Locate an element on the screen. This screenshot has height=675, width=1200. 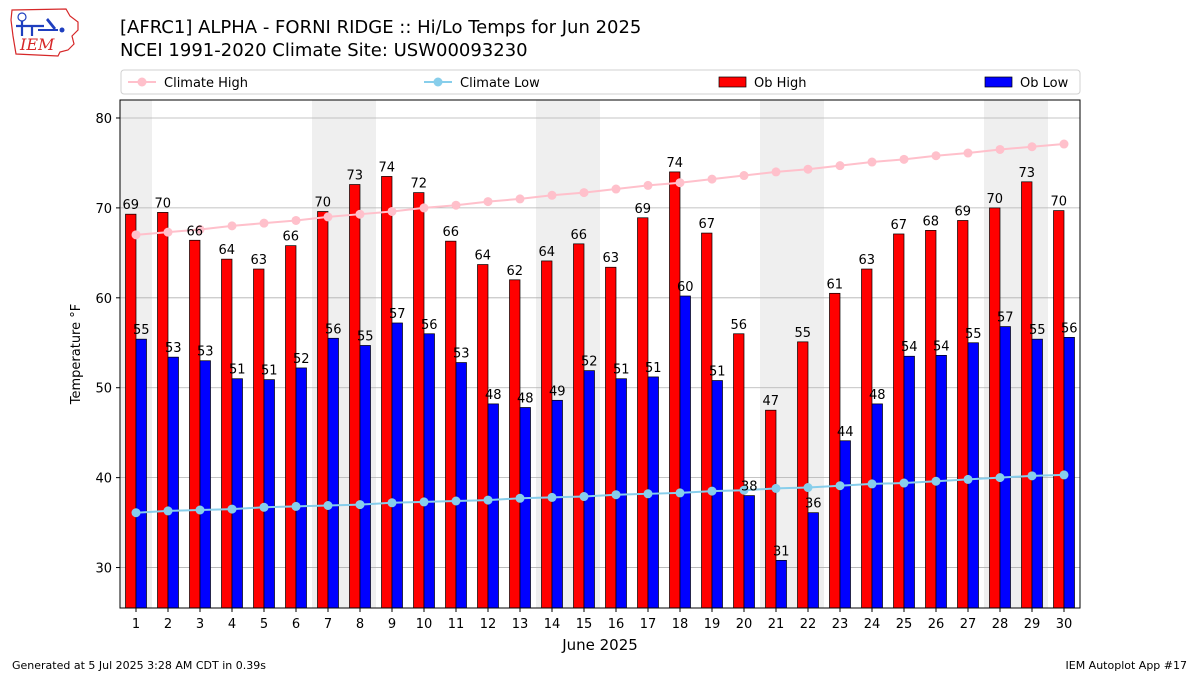
ob-low-label: 36 is located at coordinates (813, 504).